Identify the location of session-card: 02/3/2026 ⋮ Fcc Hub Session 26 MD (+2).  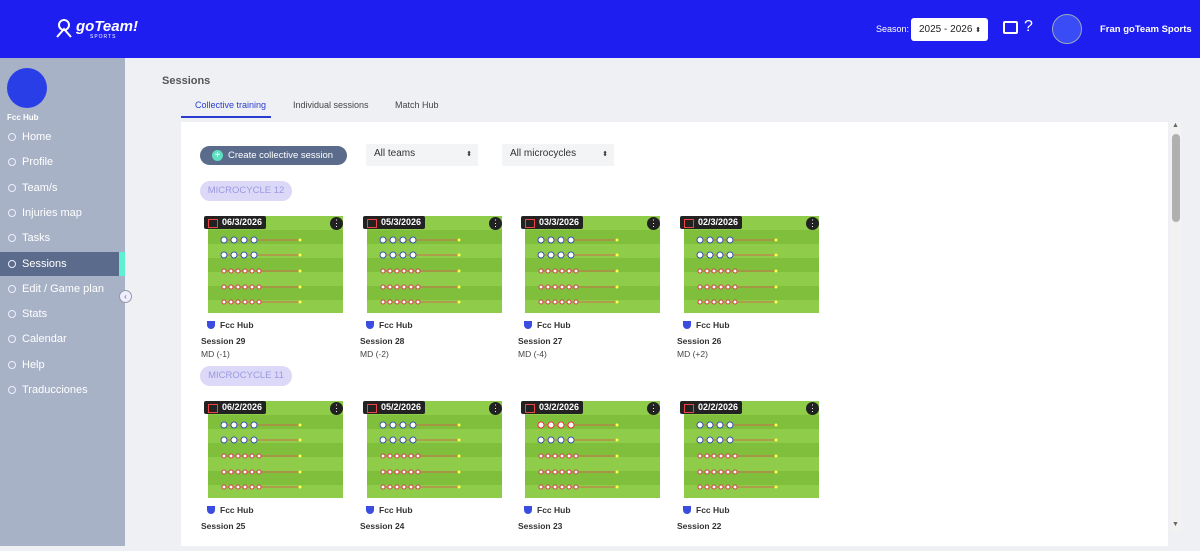
(750, 291).